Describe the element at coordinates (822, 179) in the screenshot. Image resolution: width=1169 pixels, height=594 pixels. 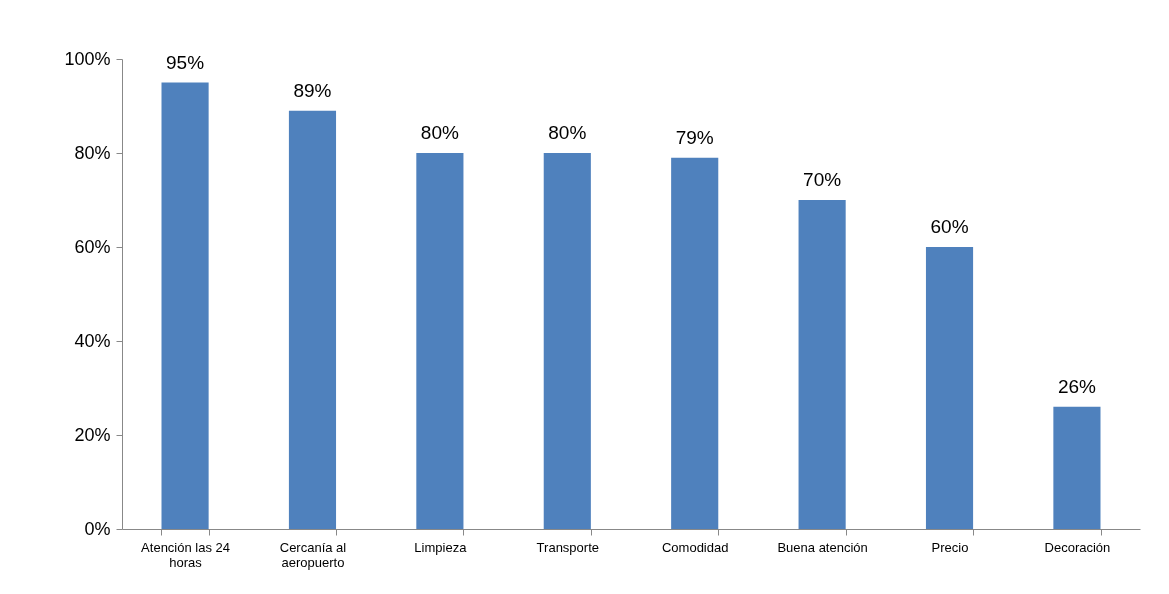
I see `data-label: 70%` at that location.